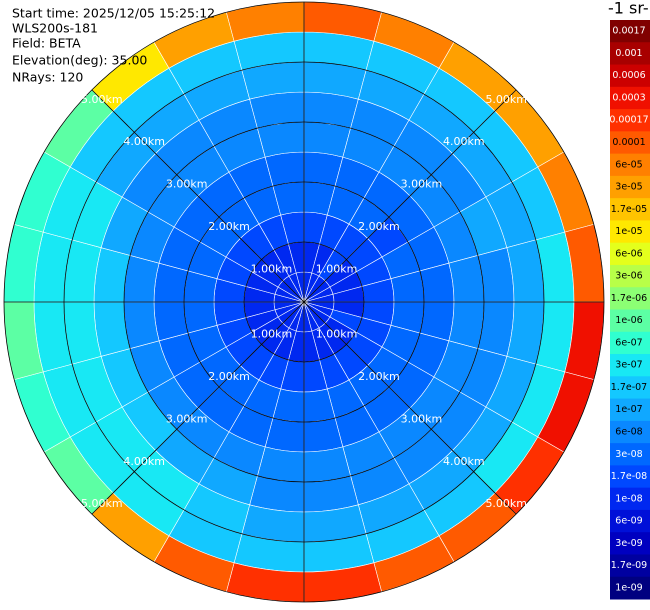 Image resolution: width=650 pixels, height=610 pixels. I want to click on field: Field: BETA, so click(46, 43).